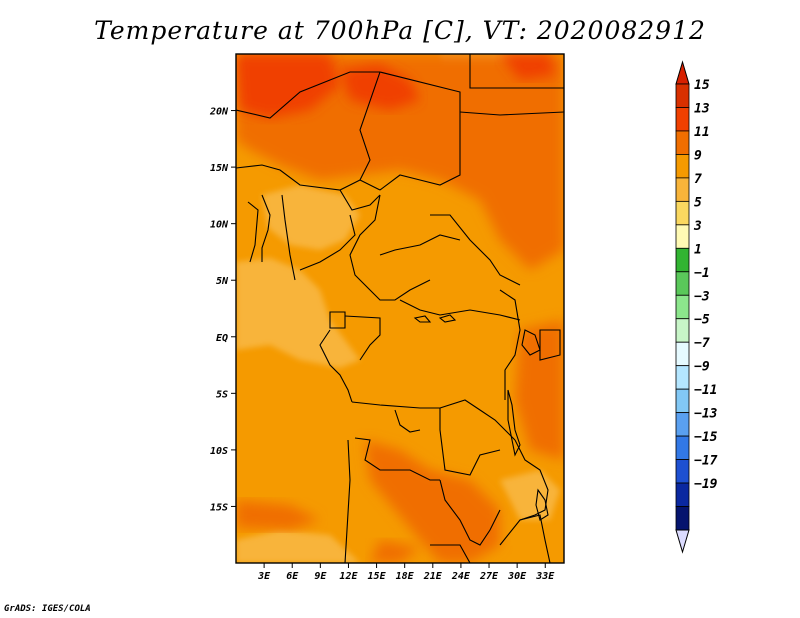 This screenshot has height=618, width=800. I want to click on y-tick-label: EQ, so click(222, 338).